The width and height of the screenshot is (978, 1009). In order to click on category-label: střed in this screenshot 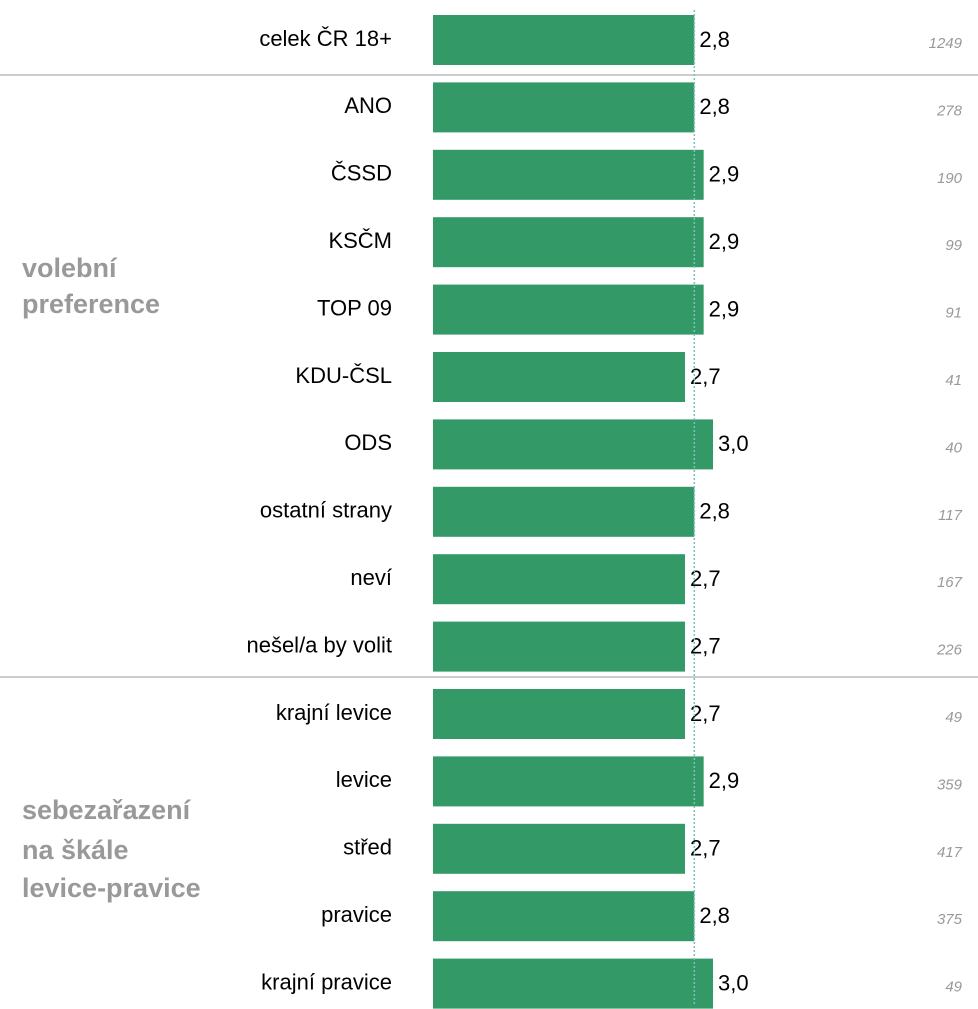, I will do `click(367, 847)`.